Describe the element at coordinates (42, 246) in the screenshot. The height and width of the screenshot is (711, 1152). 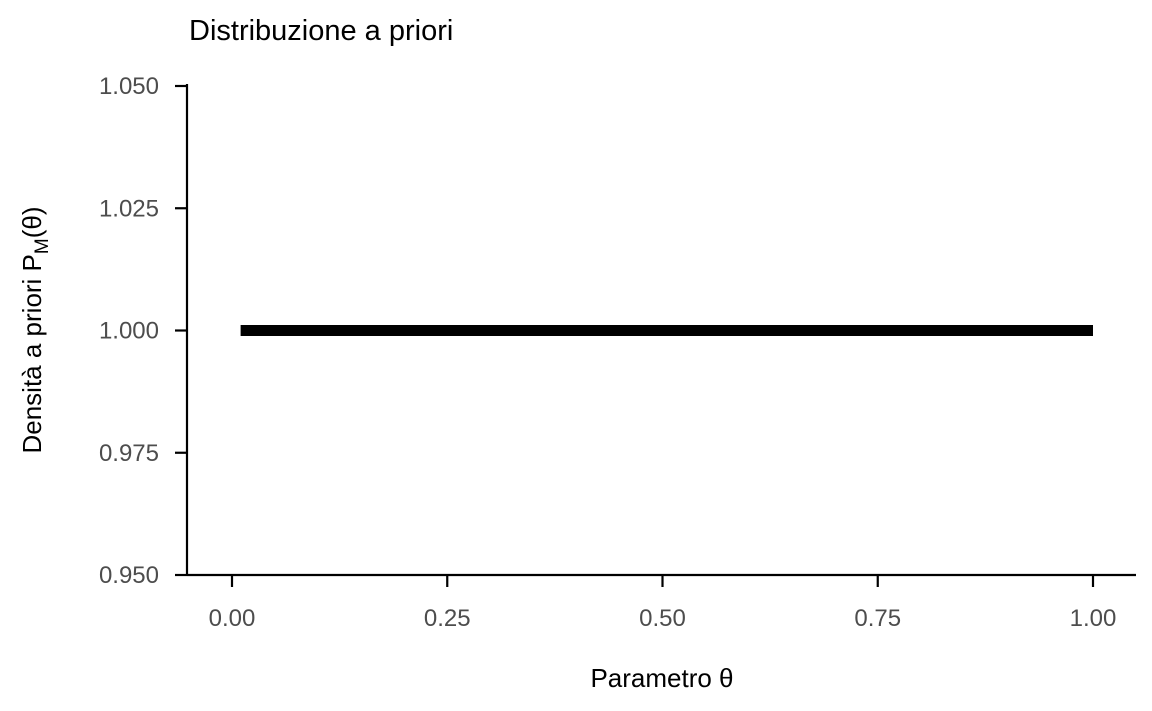
I see `y-axis-title-subscript: M` at that location.